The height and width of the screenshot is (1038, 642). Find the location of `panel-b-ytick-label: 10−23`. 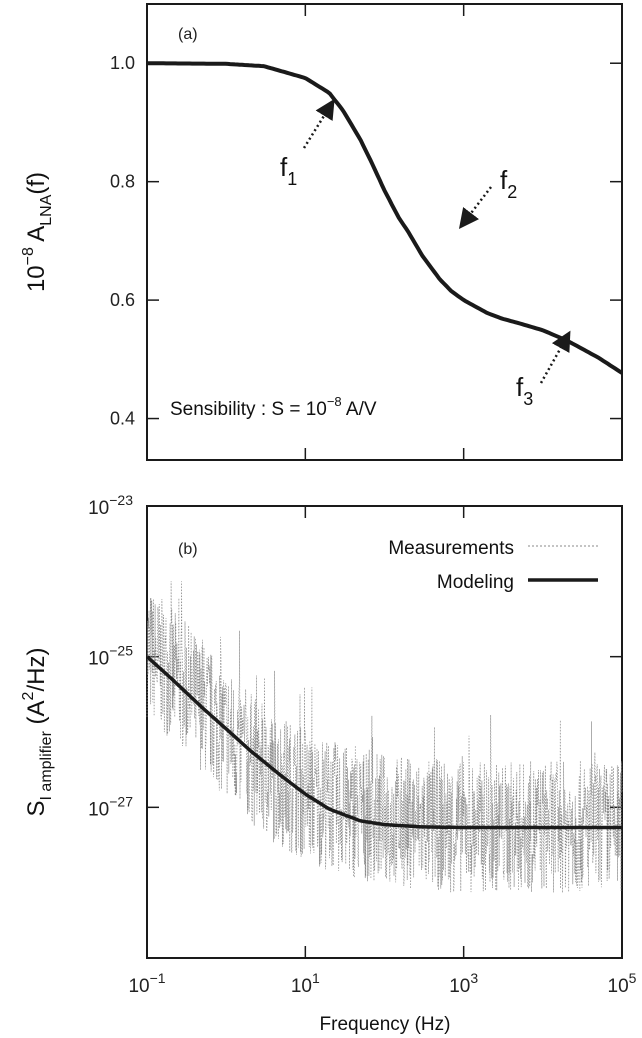

panel-b-ytick-label: 10−23 is located at coordinates (110, 505).